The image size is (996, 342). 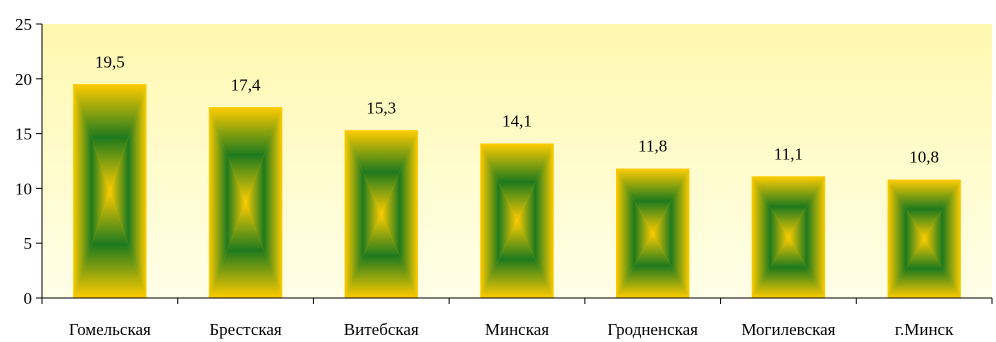 I want to click on y-tick-label: 20, so click(x=23, y=79).